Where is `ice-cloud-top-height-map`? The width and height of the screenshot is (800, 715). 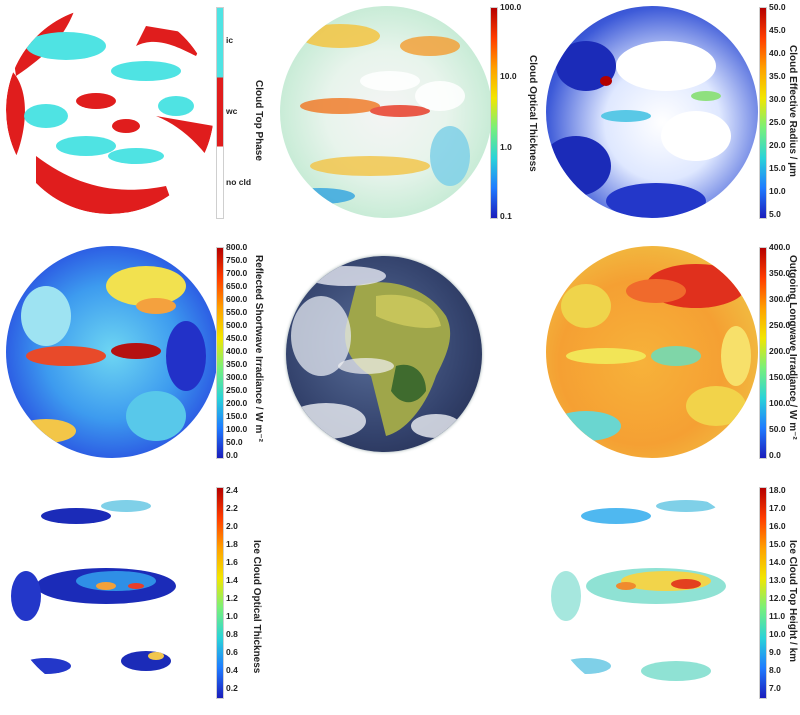
ice-cloud-top-height-map is located at coordinates (652, 592).